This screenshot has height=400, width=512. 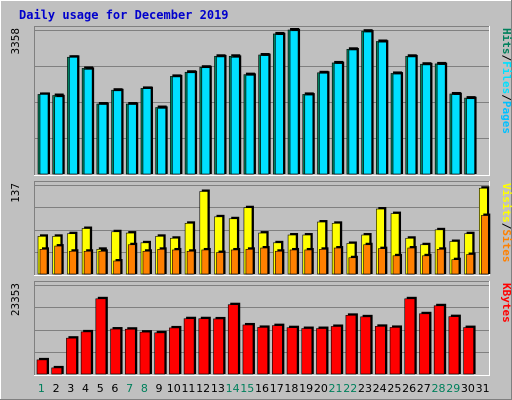 What do you see at coordinates (506, 41) in the screenshot?
I see `legend-item-hits: Hits` at bounding box center [506, 41].